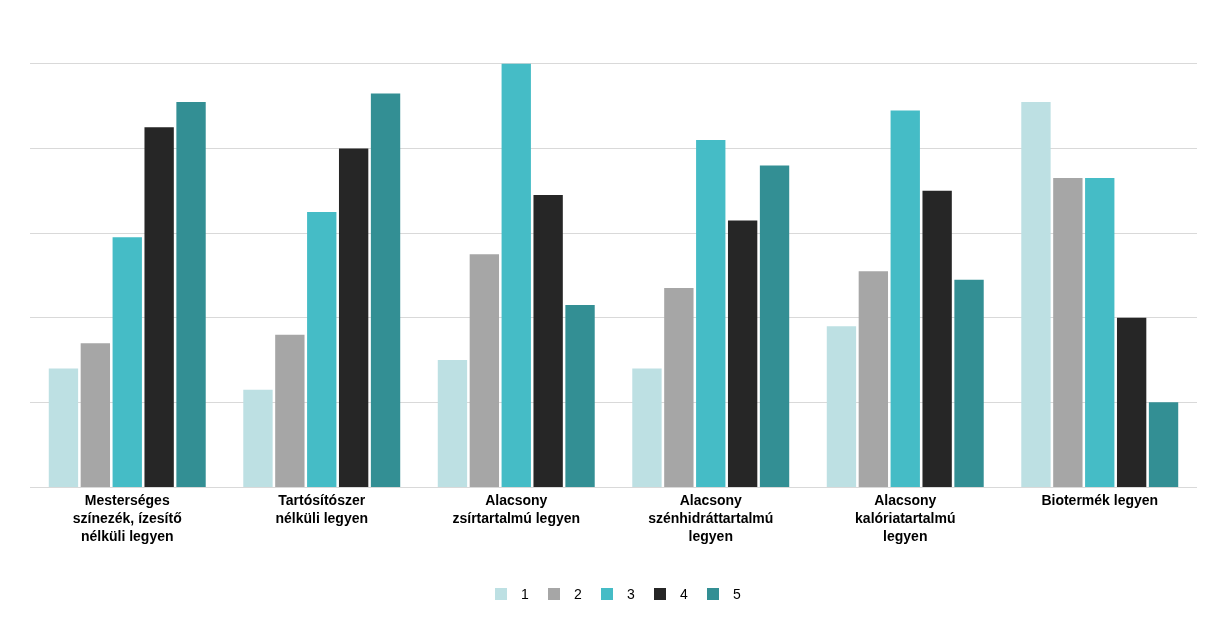  I want to click on x-tick-label: Tartósítószer nélküli legyen, so click(322, 508).